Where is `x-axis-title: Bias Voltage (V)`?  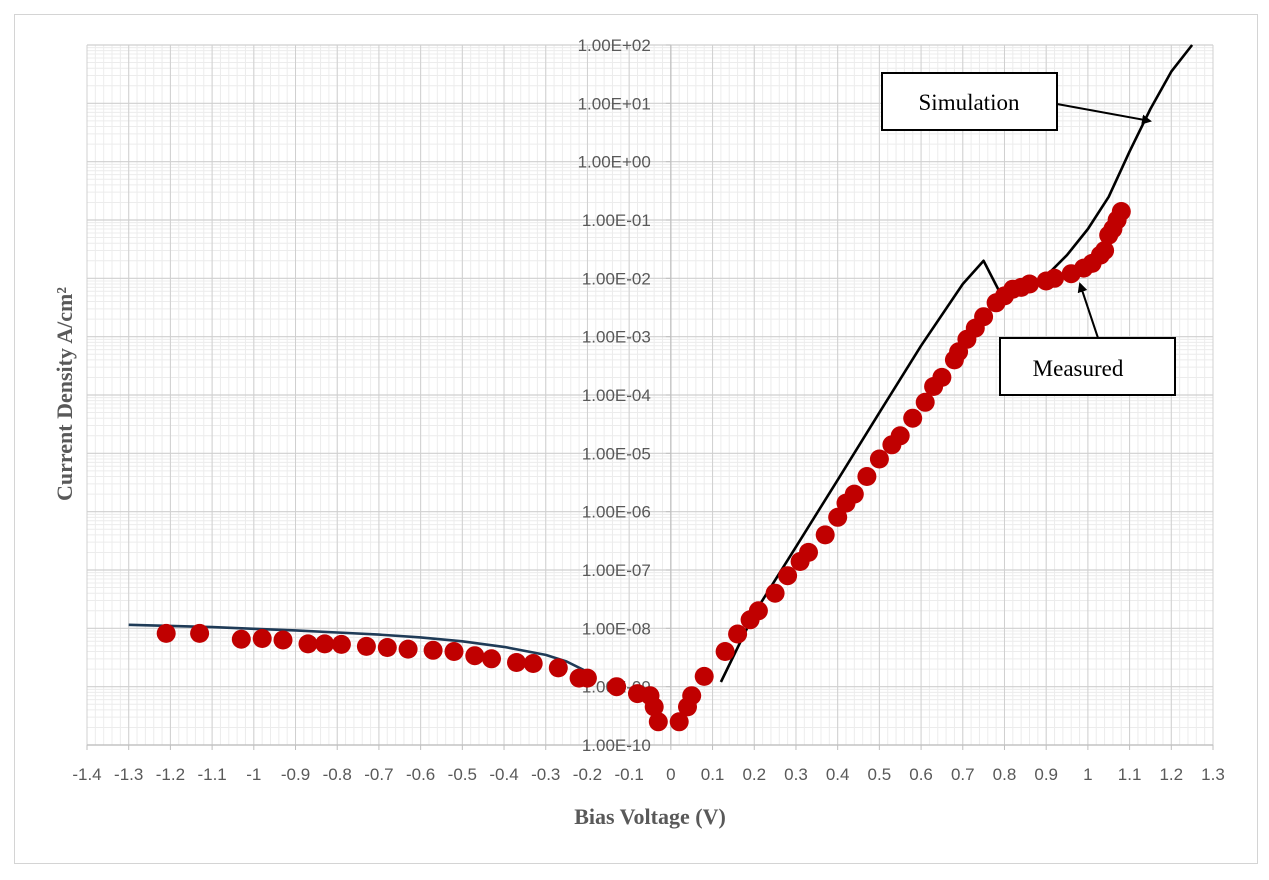
x-axis-title: Bias Voltage (V) is located at coordinates (650, 816).